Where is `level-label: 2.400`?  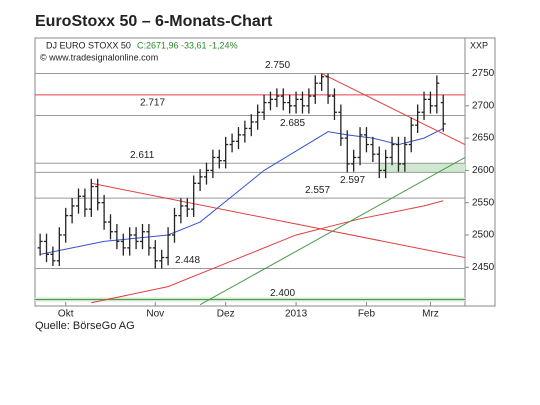
level-label: 2.400 is located at coordinates (282, 293).